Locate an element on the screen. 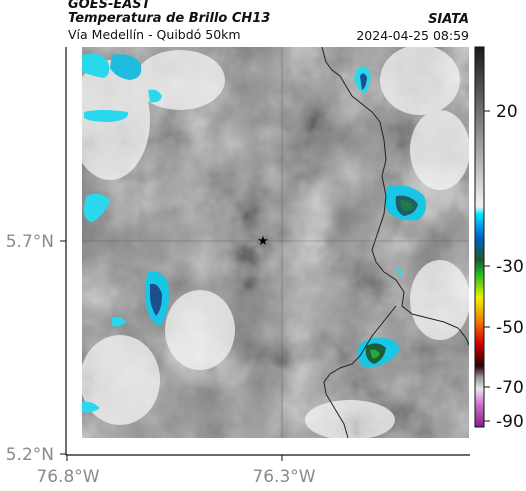 The height and width of the screenshot is (491, 526). colorbar-tick-label: -50 is located at coordinates (510, 328).